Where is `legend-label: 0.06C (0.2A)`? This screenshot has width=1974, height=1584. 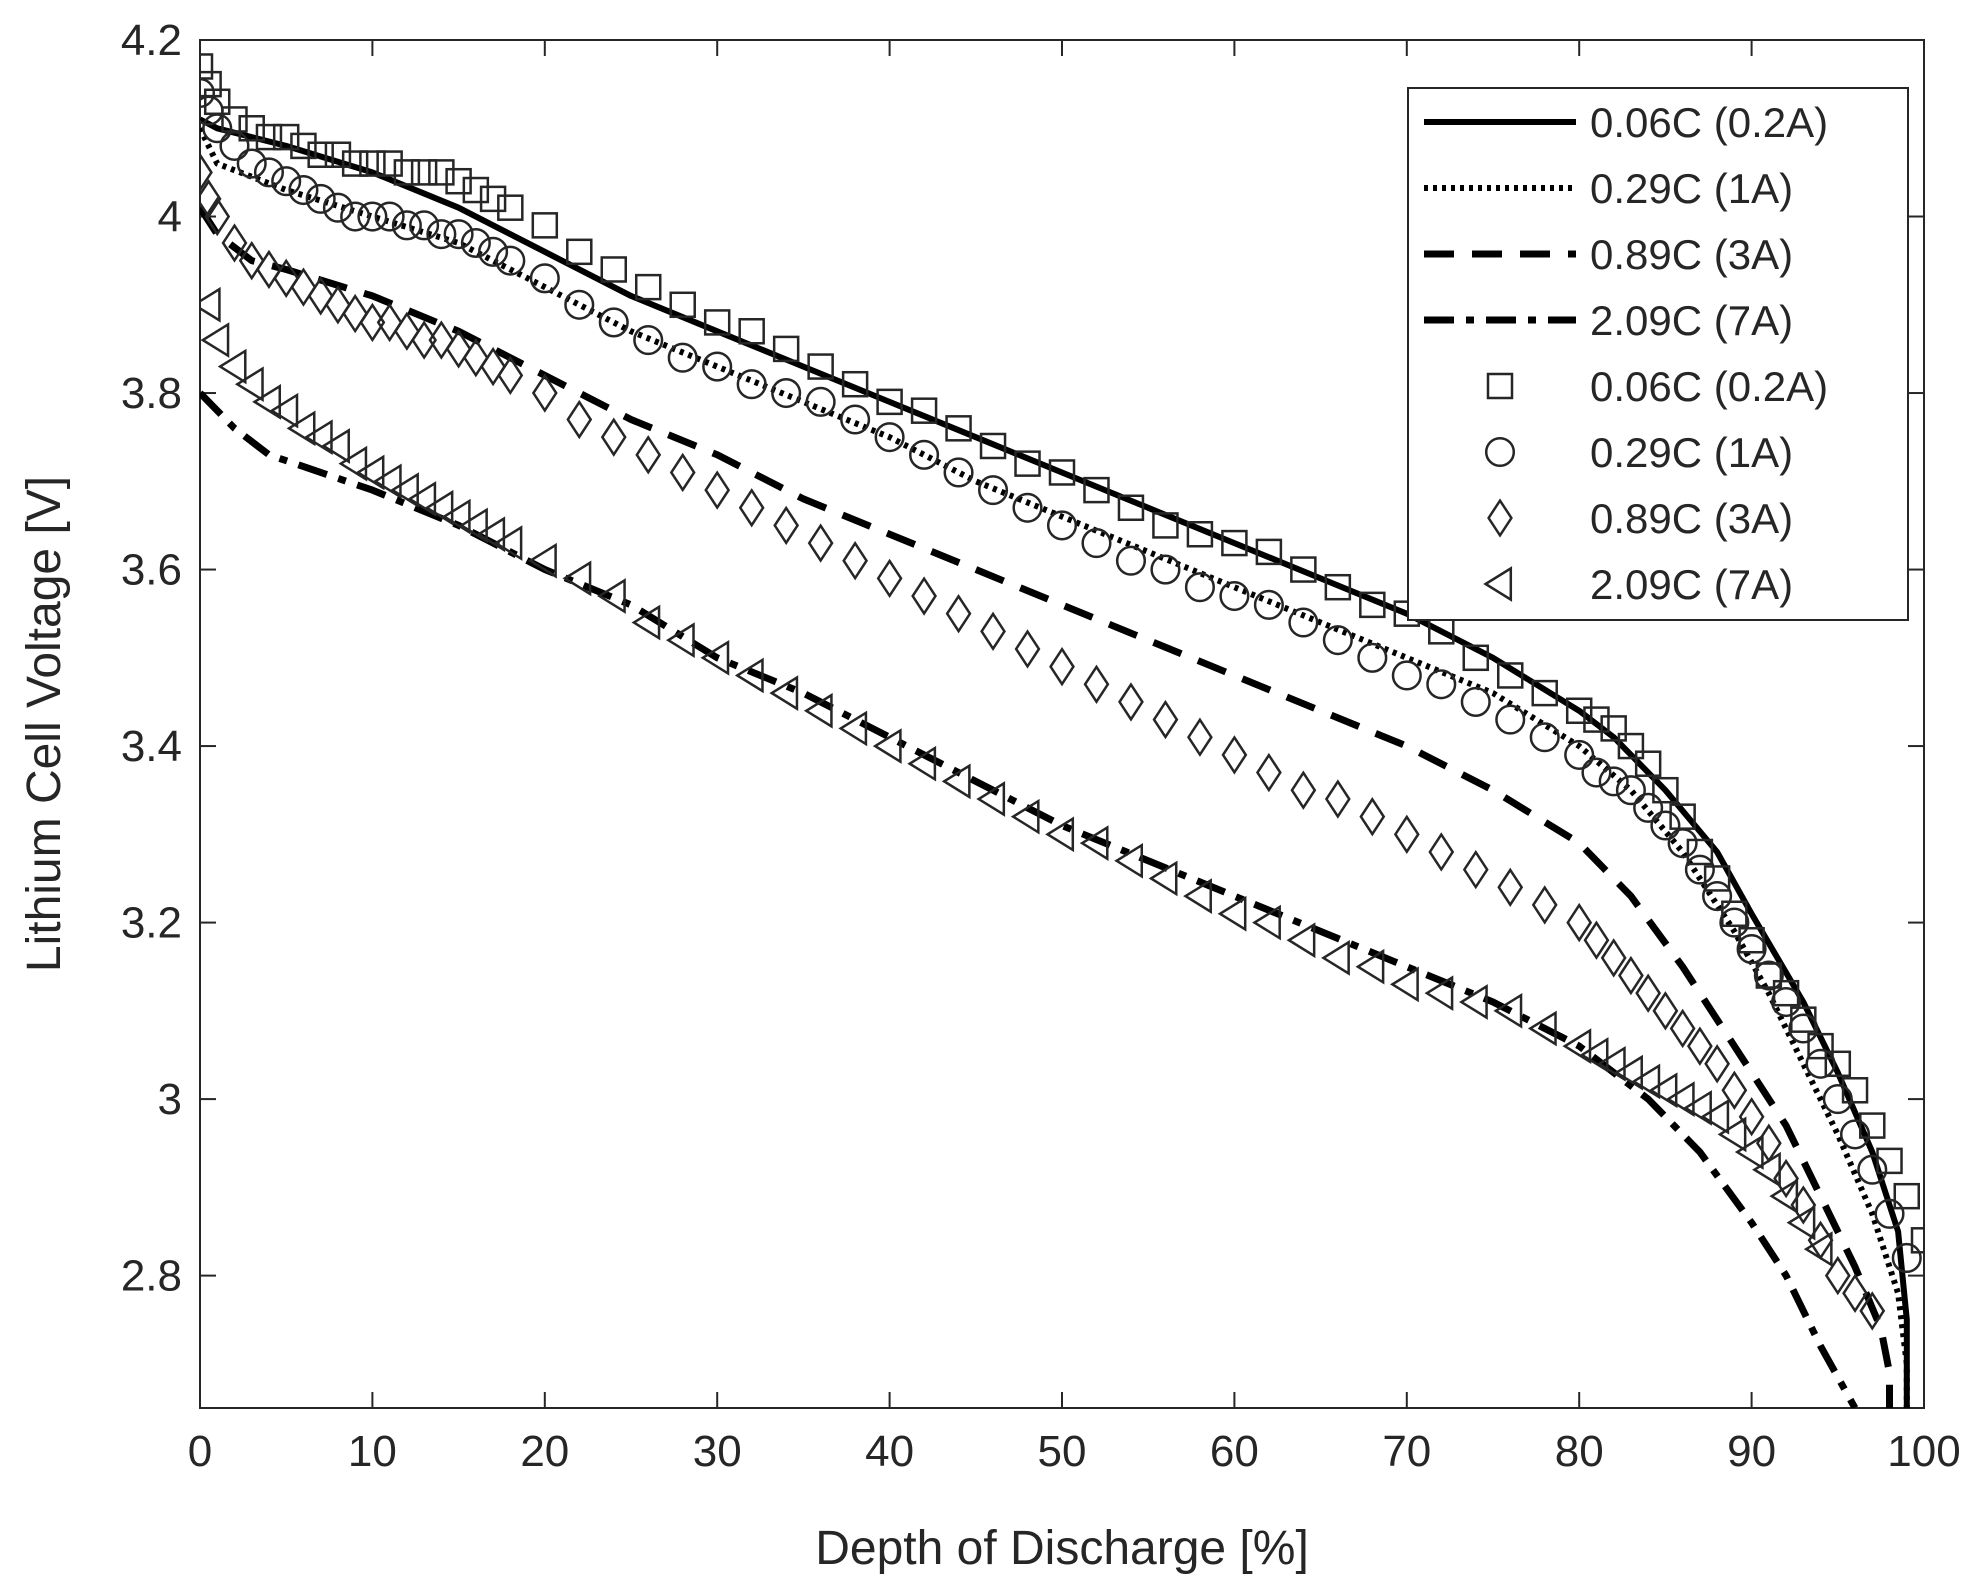 legend-label: 0.06C (0.2A) is located at coordinates (1709, 386).